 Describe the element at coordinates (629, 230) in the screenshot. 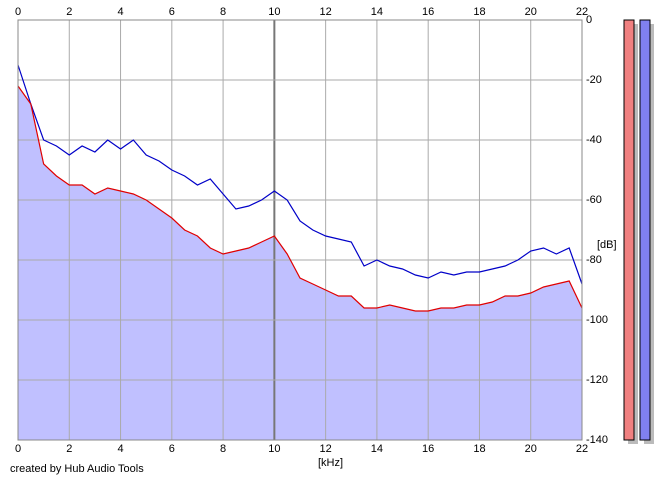

I see `left-meter` at that location.